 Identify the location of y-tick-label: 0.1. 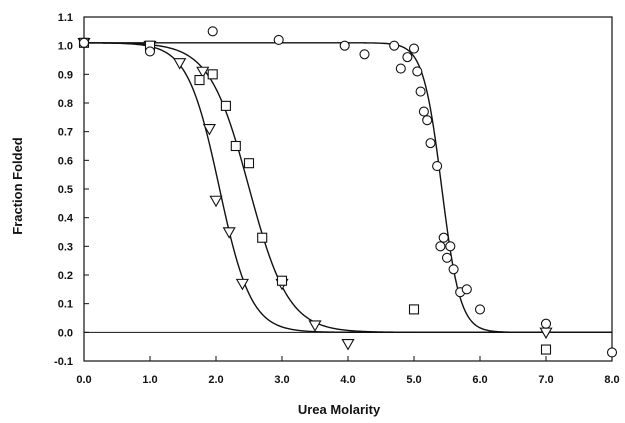
(65, 305).